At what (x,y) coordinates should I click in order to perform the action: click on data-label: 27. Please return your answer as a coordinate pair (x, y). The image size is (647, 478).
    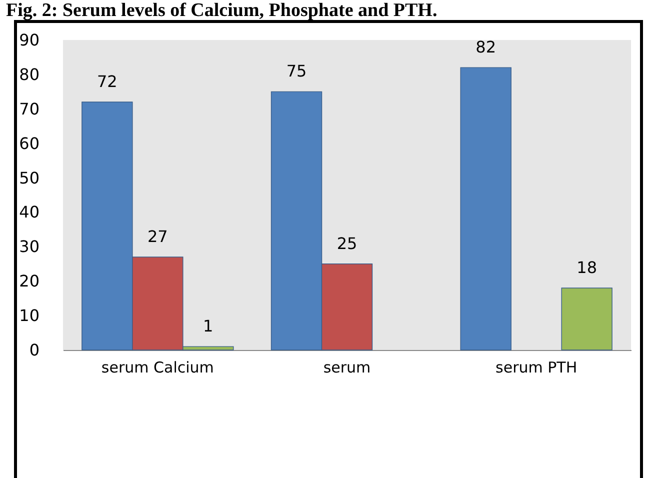
    Looking at the image, I should click on (157, 236).